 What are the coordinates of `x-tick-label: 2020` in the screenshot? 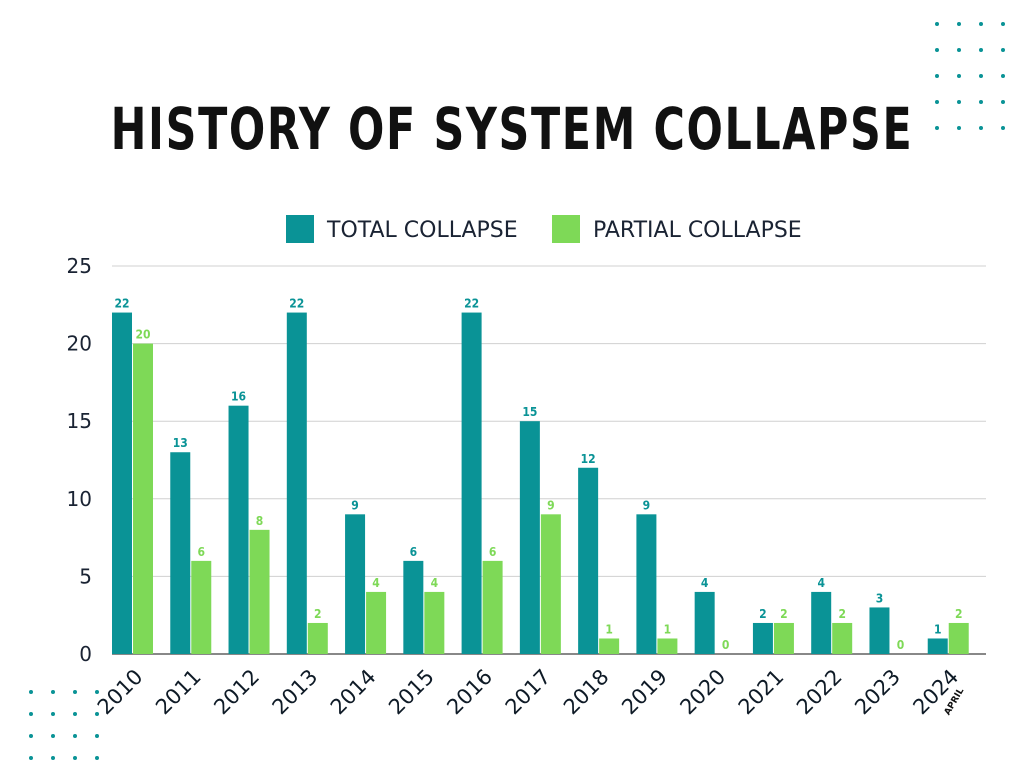 It's located at (702, 692).